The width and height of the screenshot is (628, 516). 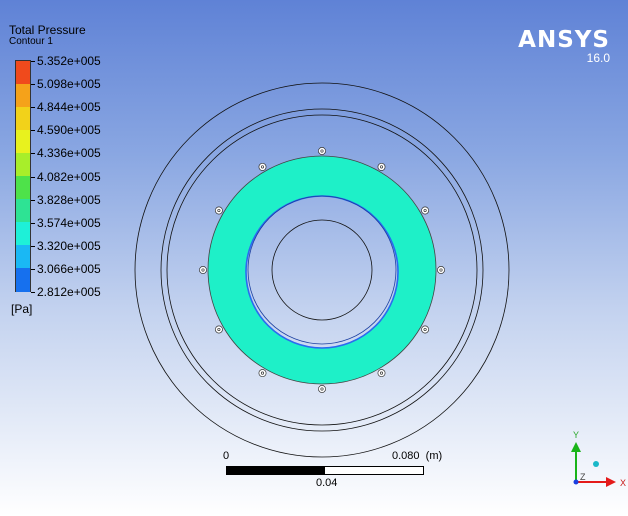 What do you see at coordinates (576, 447) in the screenshot?
I see `triad-y-arrowhead` at bounding box center [576, 447].